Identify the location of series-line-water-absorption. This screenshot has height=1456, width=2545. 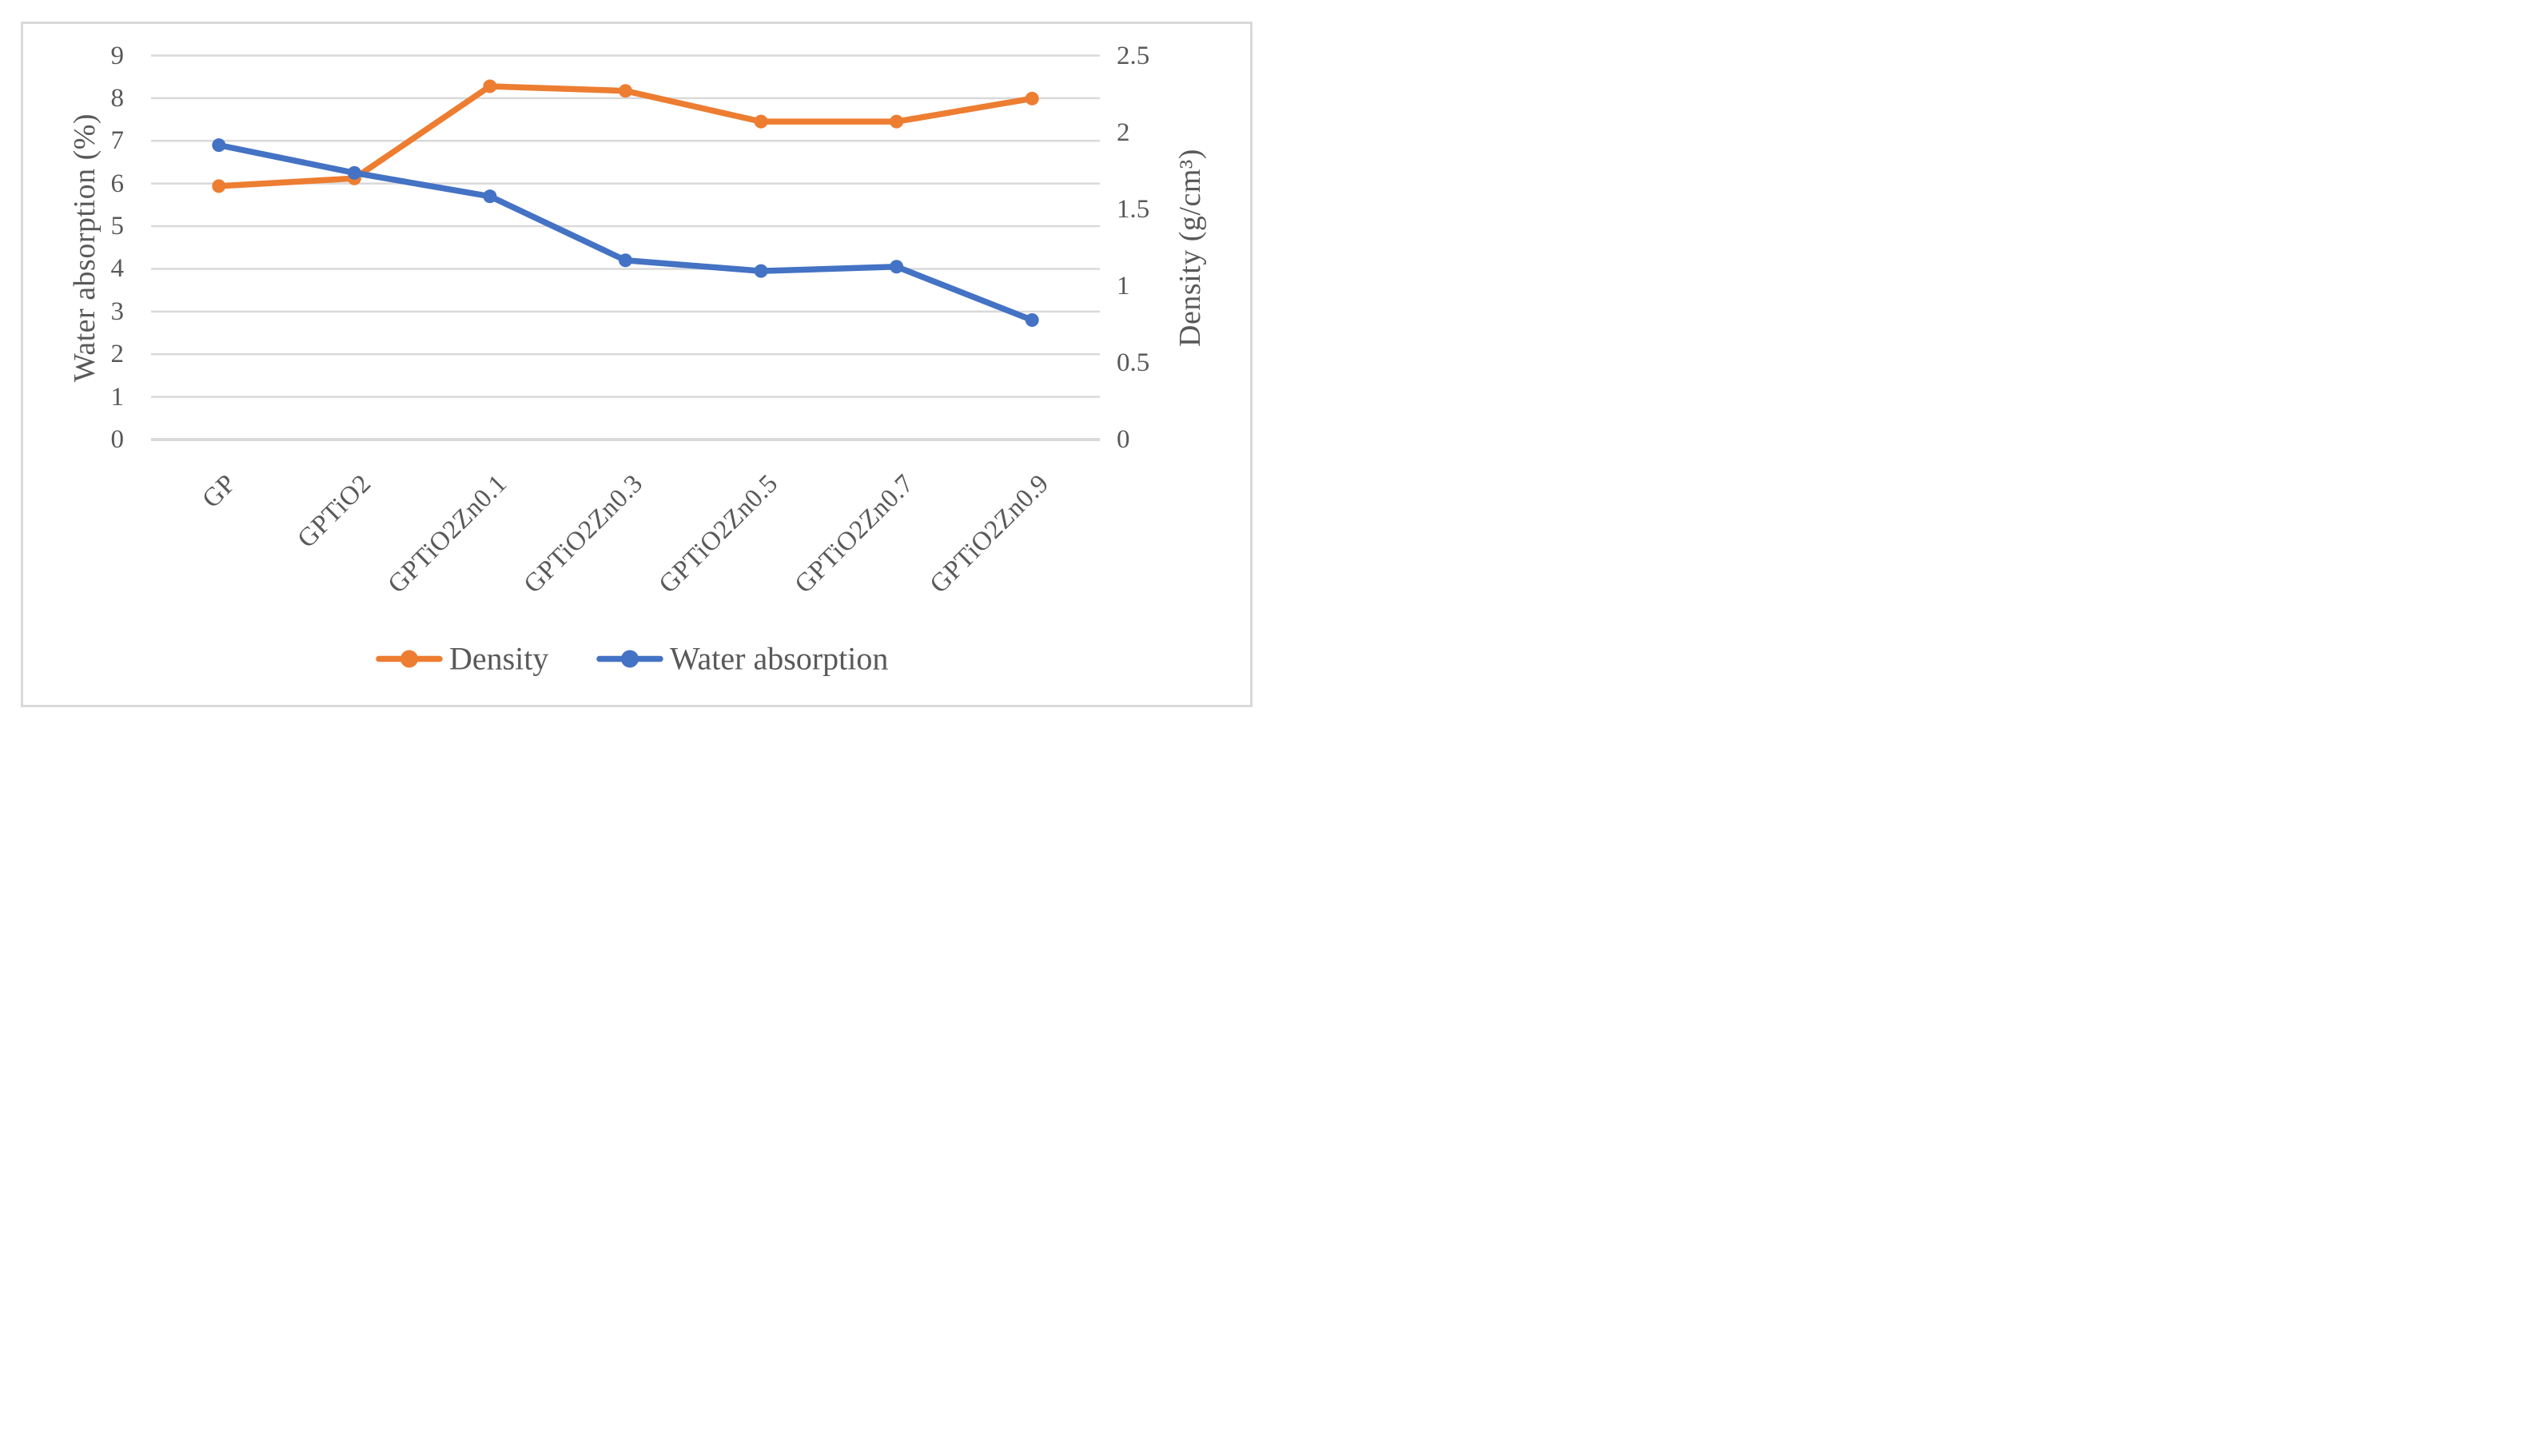
(625, 232).